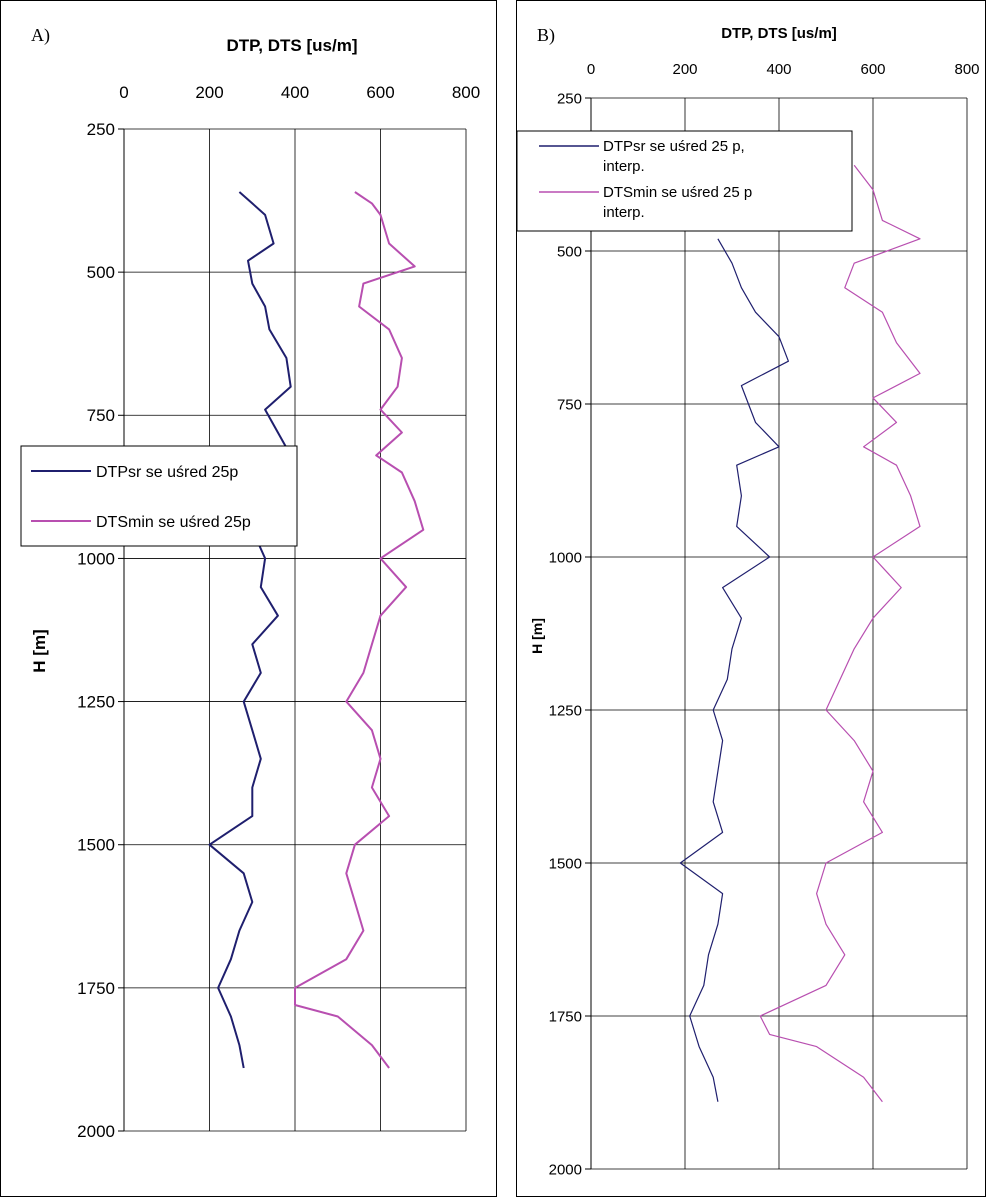  What do you see at coordinates (167, 472) in the screenshot?
I see `legend-label-dtp-a: DTPsr se uśred 25p` at bounding box center [167, 472].